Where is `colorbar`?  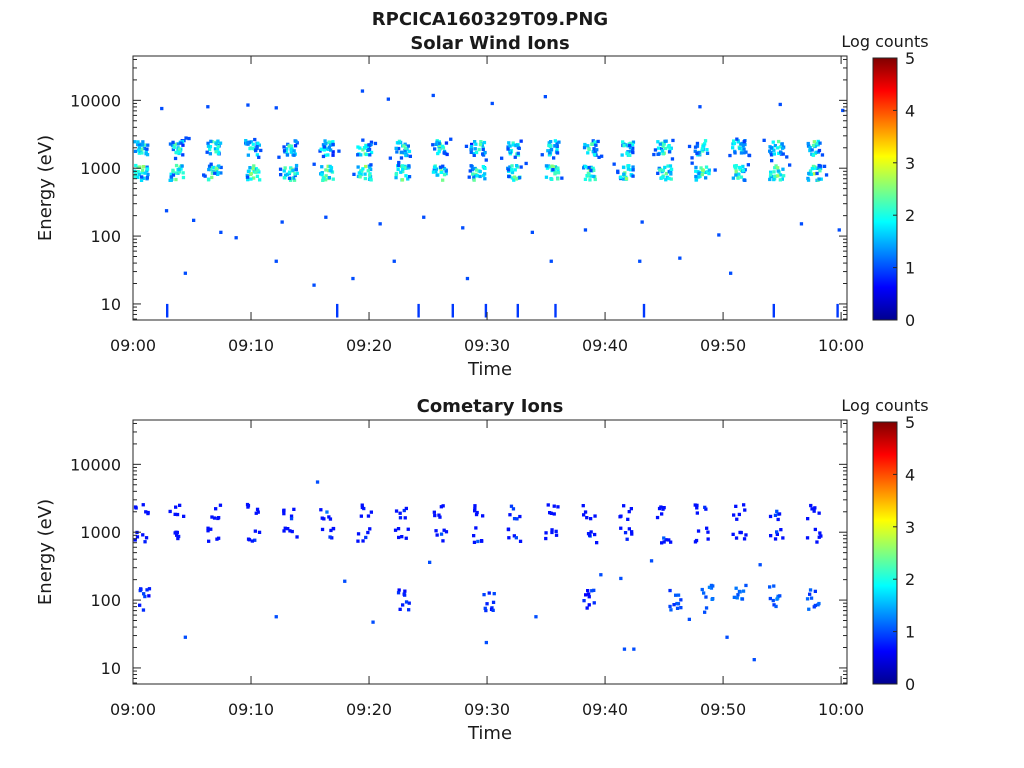 colorbar is located at coordinates (885, 189).